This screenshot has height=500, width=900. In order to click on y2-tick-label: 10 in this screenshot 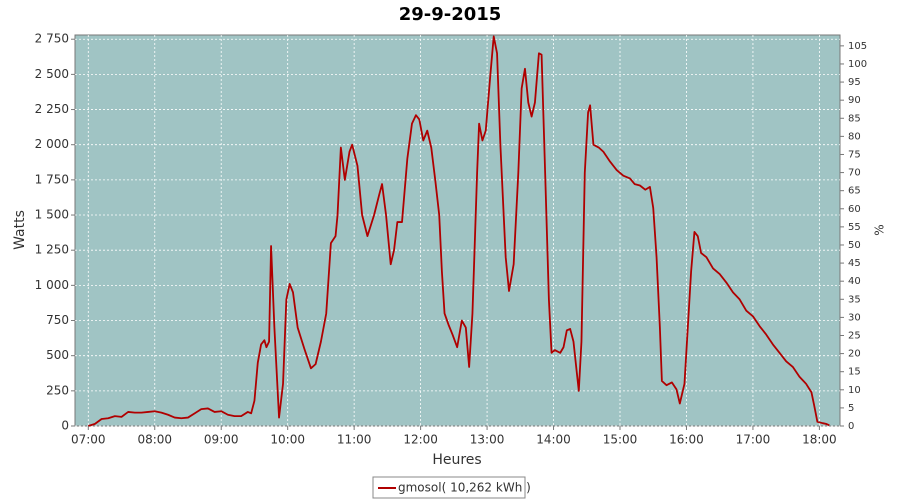, I will do `click(854, 390)`.